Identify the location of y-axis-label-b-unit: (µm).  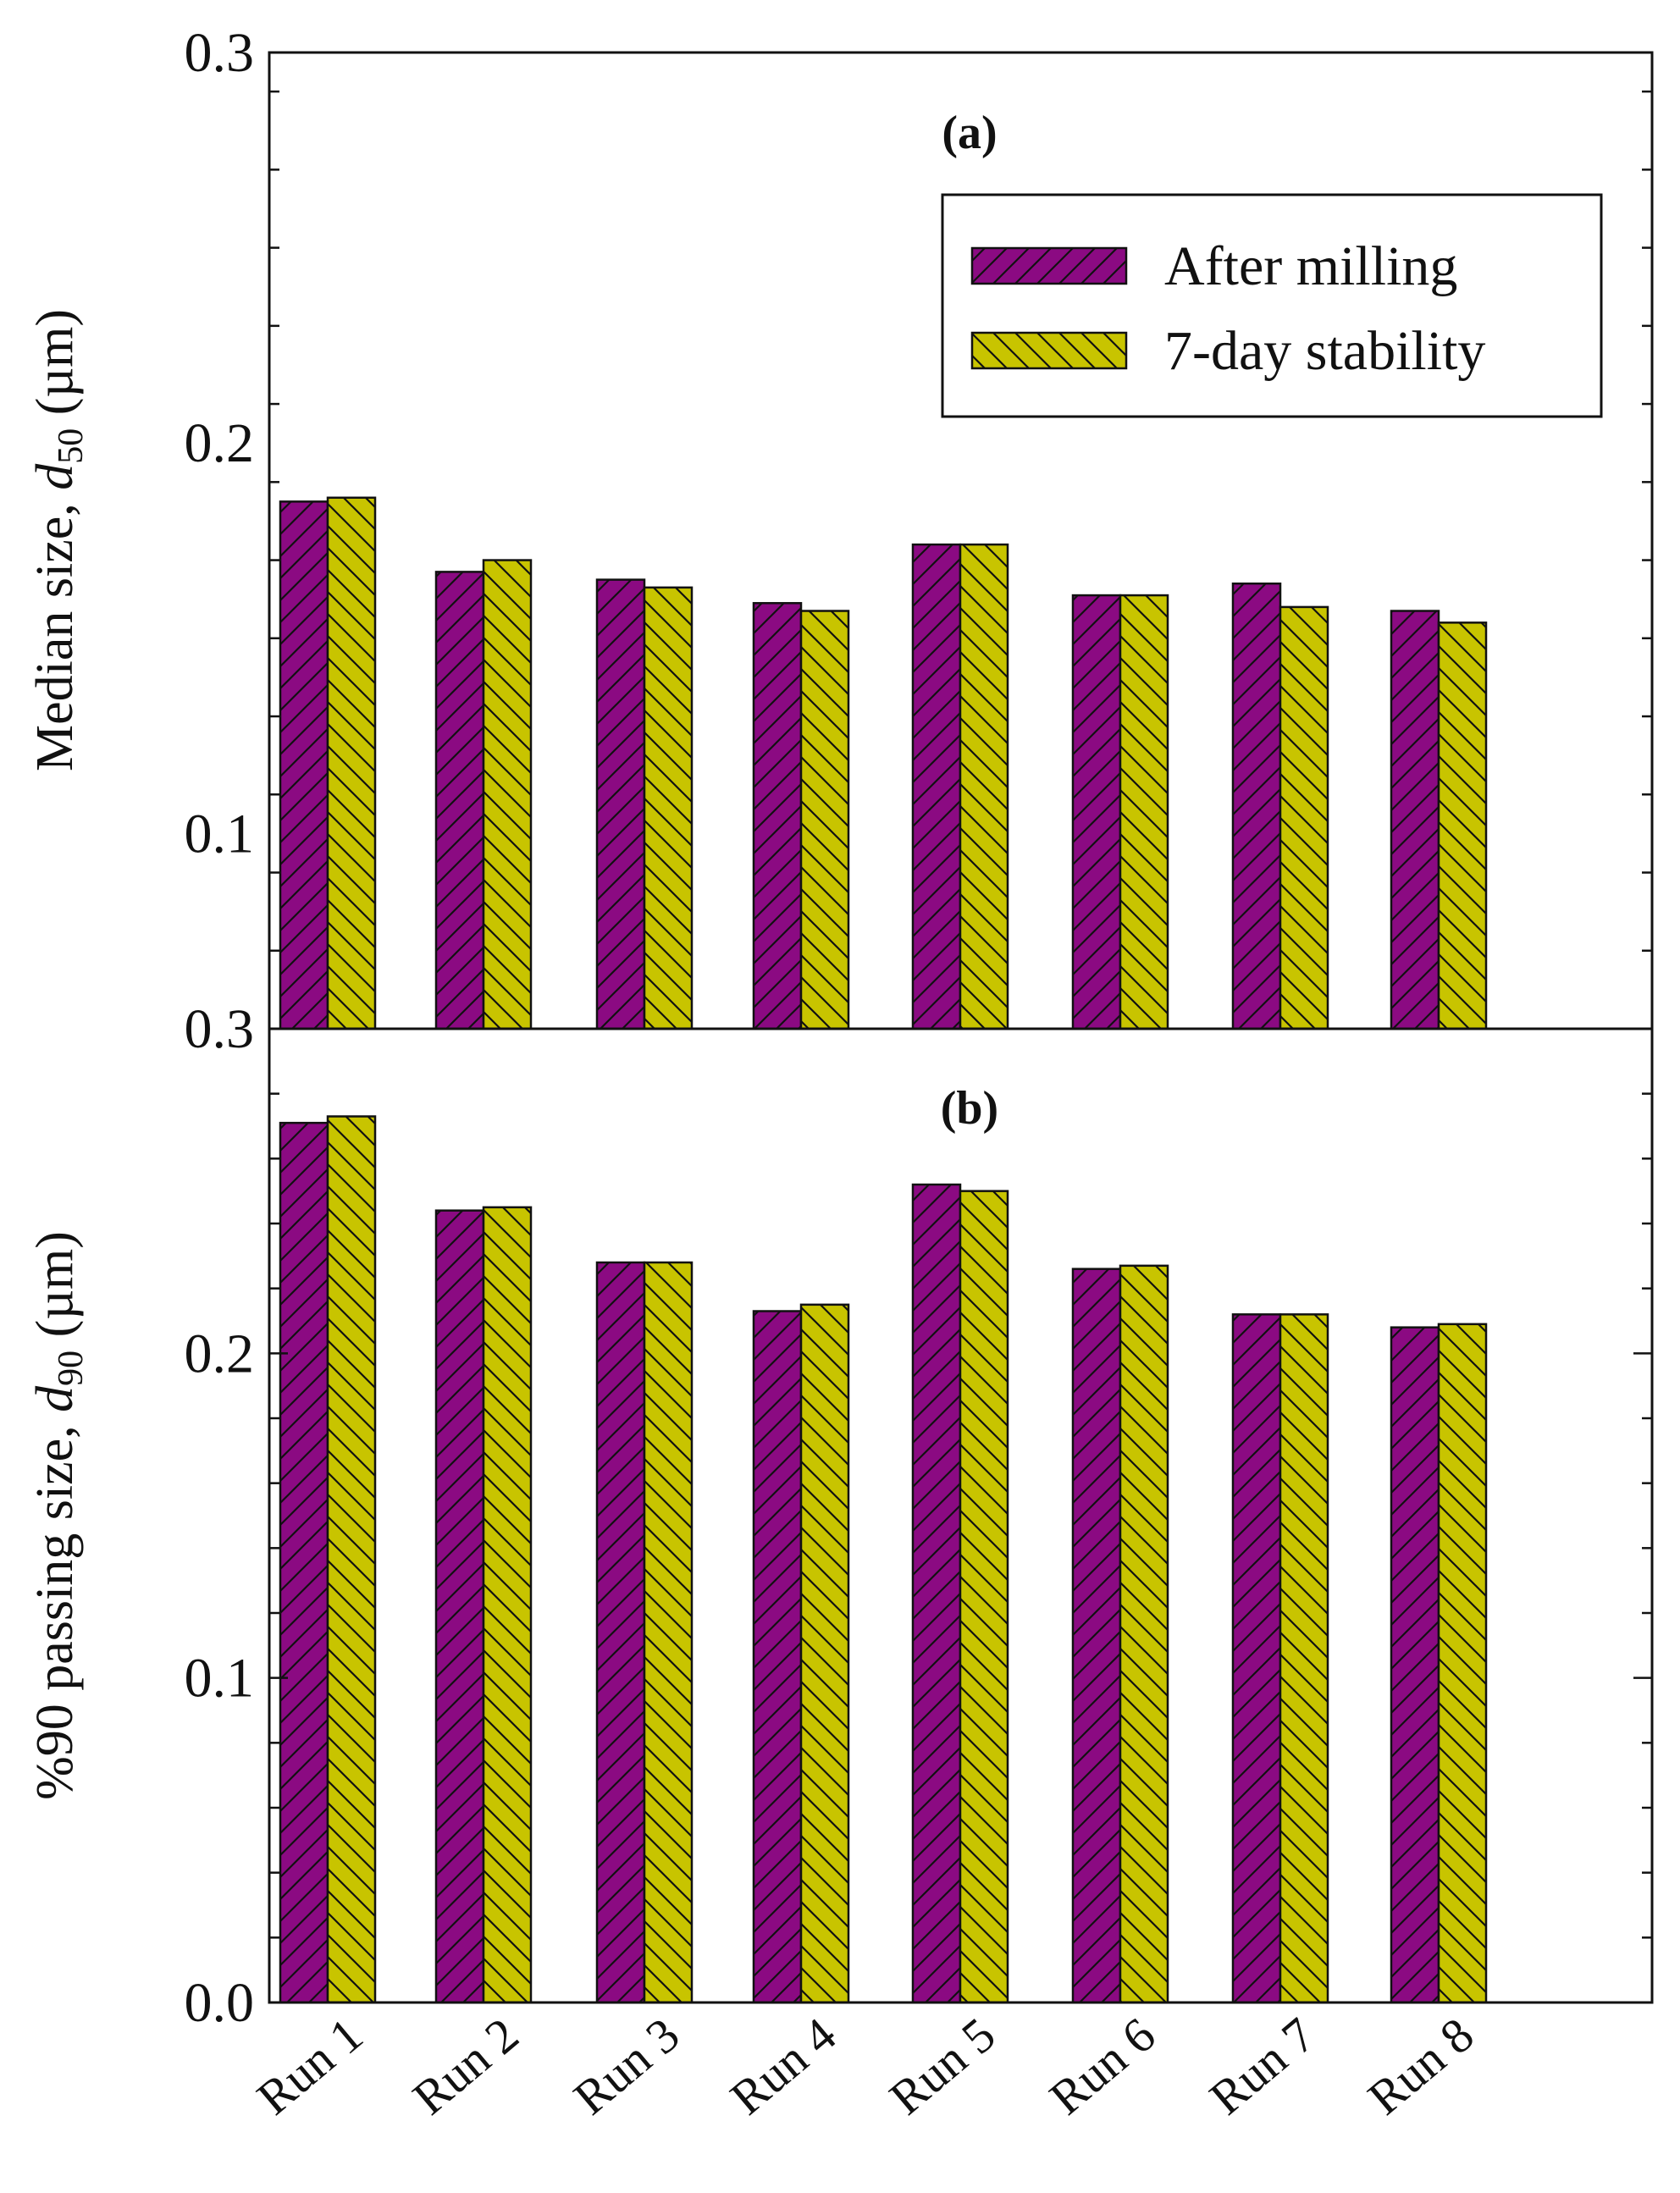
(55, 1291).